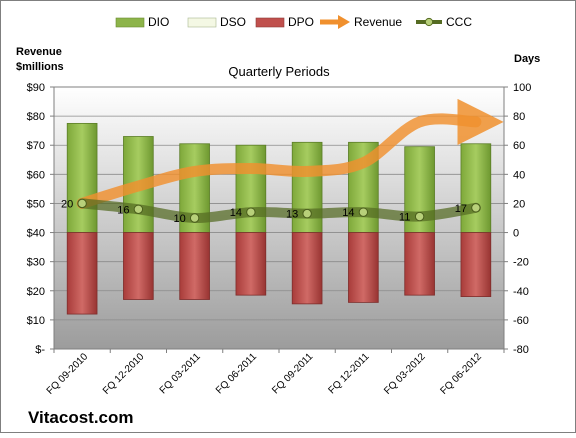 The height and width of the screenshot is (438, 576). Describe the element at coordinates (344, 22) in the screenshot. I see `arrow-icon` at that location.